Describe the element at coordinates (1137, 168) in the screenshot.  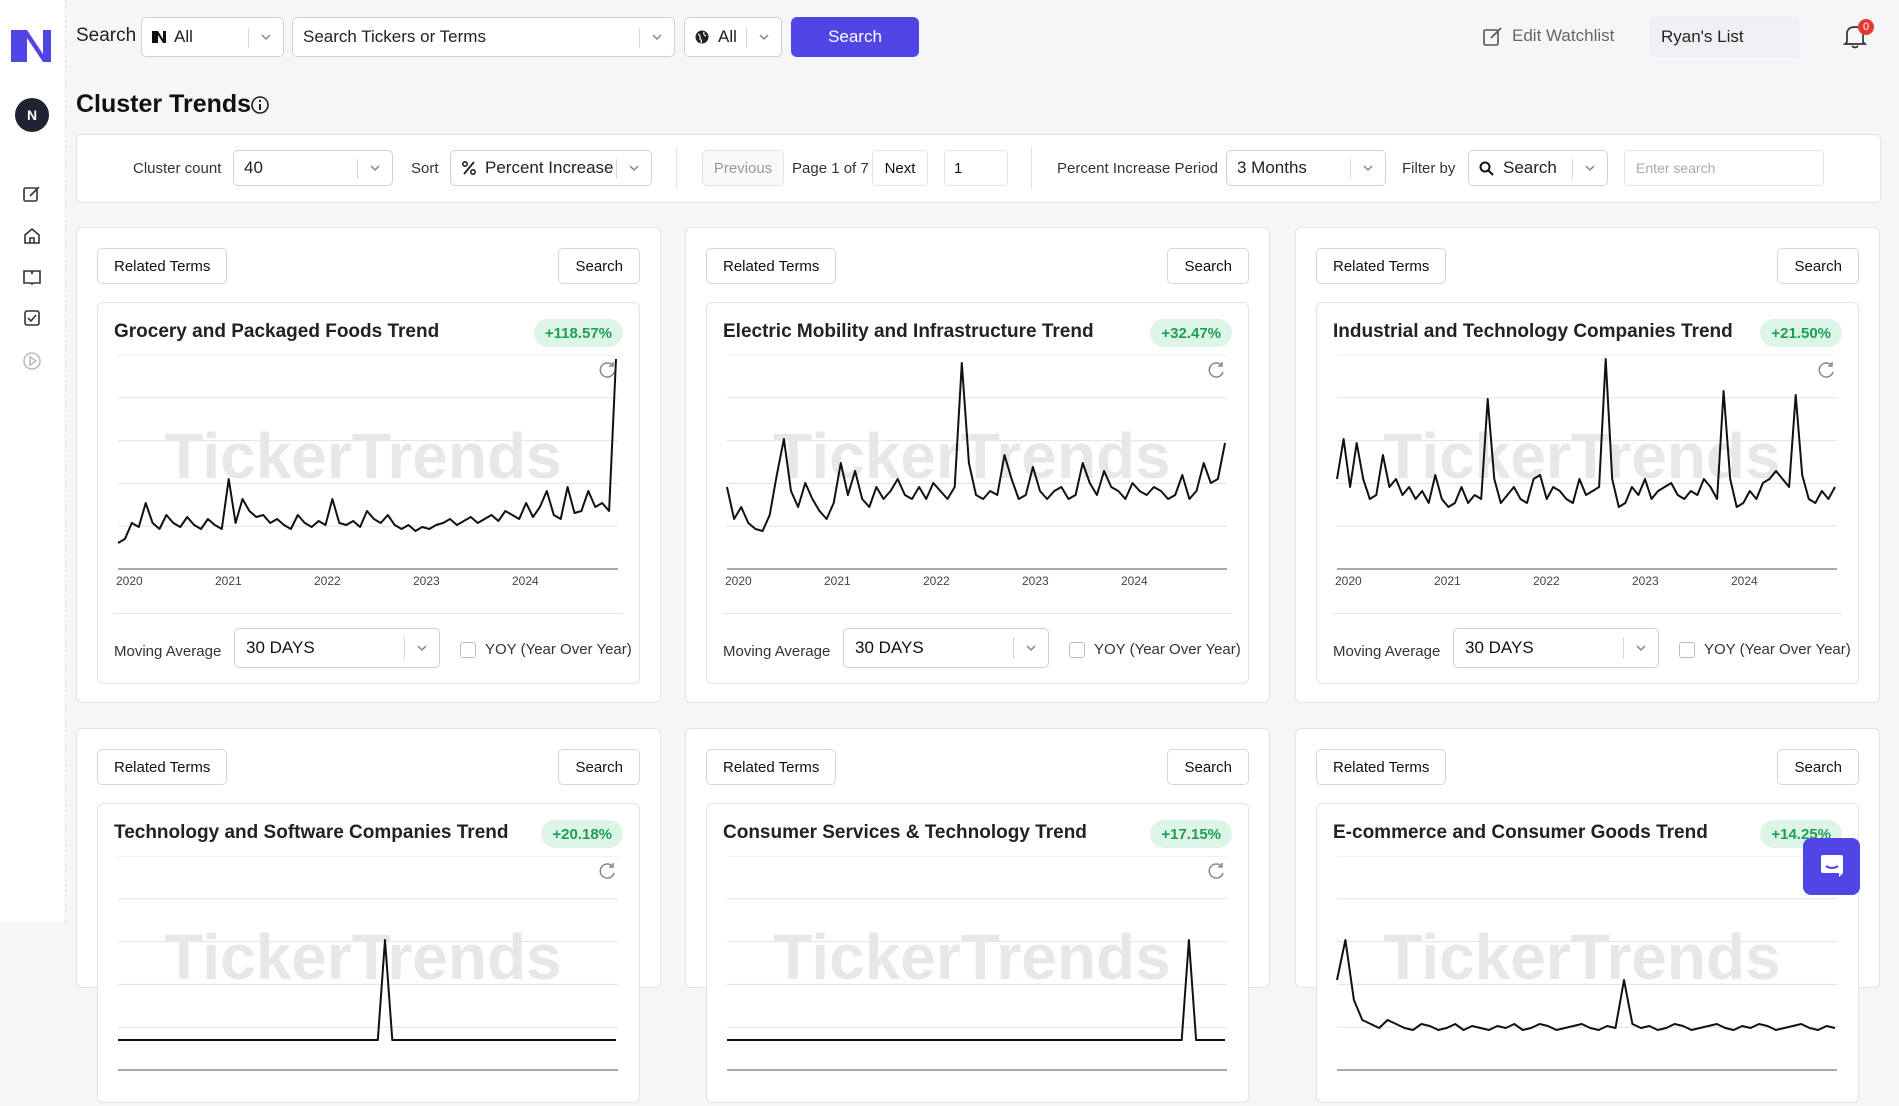
I see `period-label: Percent Increase Period` at that location.